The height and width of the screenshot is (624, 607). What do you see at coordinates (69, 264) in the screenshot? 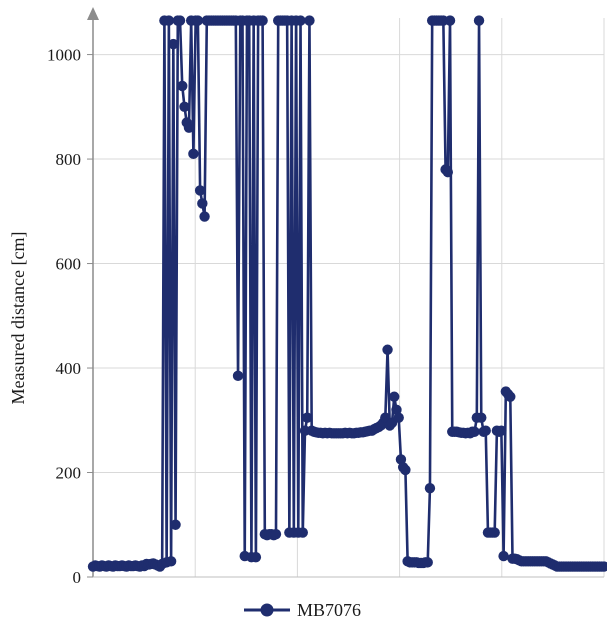
I see `y-tick-label: 600` at bounding box center [69, 264].